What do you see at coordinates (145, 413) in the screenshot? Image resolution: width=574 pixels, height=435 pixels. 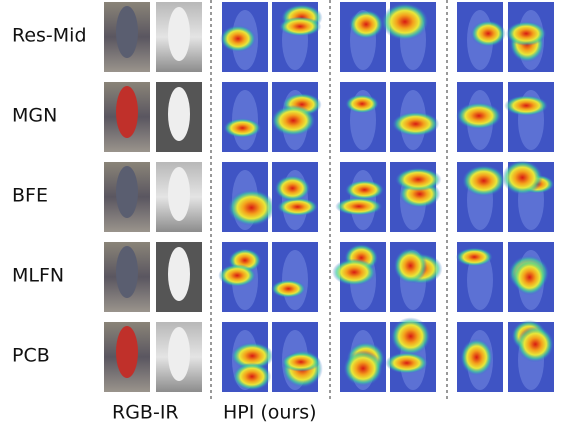 I see `input-label: RGB-IR` at bounding box center [145, 413].